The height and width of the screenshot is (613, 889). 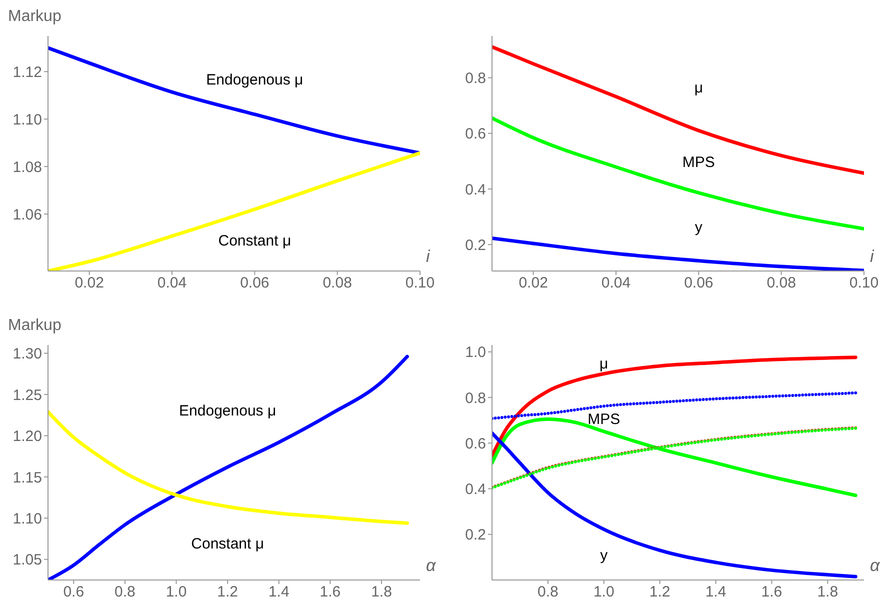 I want to click on text: μ, so click(x=698, y=88).